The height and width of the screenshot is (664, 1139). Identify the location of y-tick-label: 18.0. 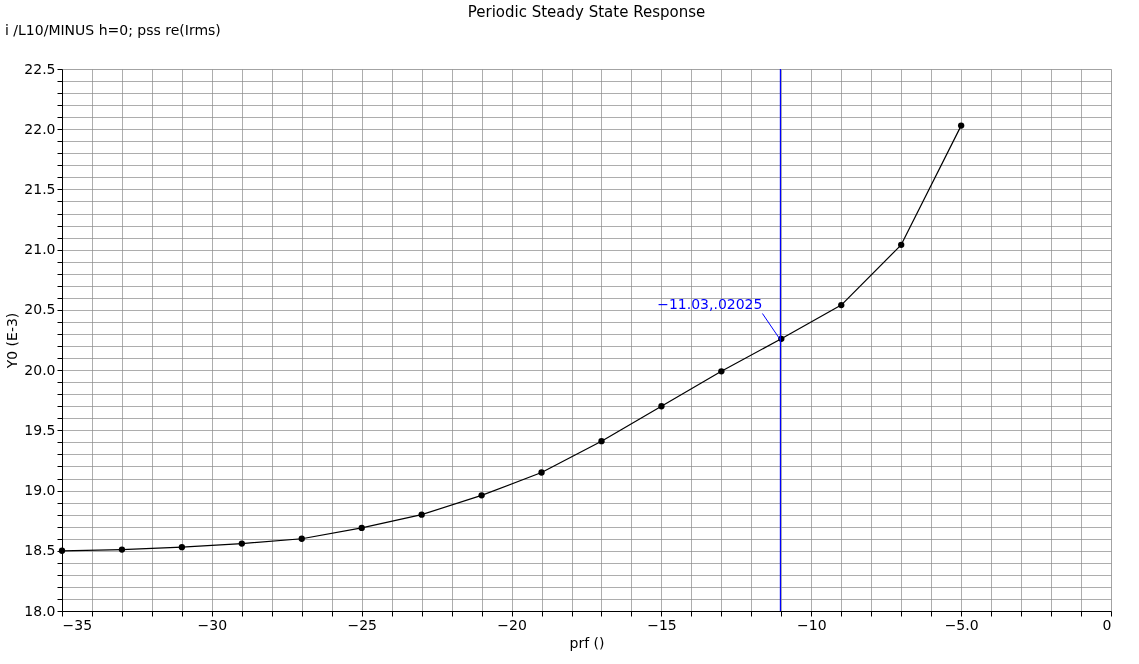
(40, 610).